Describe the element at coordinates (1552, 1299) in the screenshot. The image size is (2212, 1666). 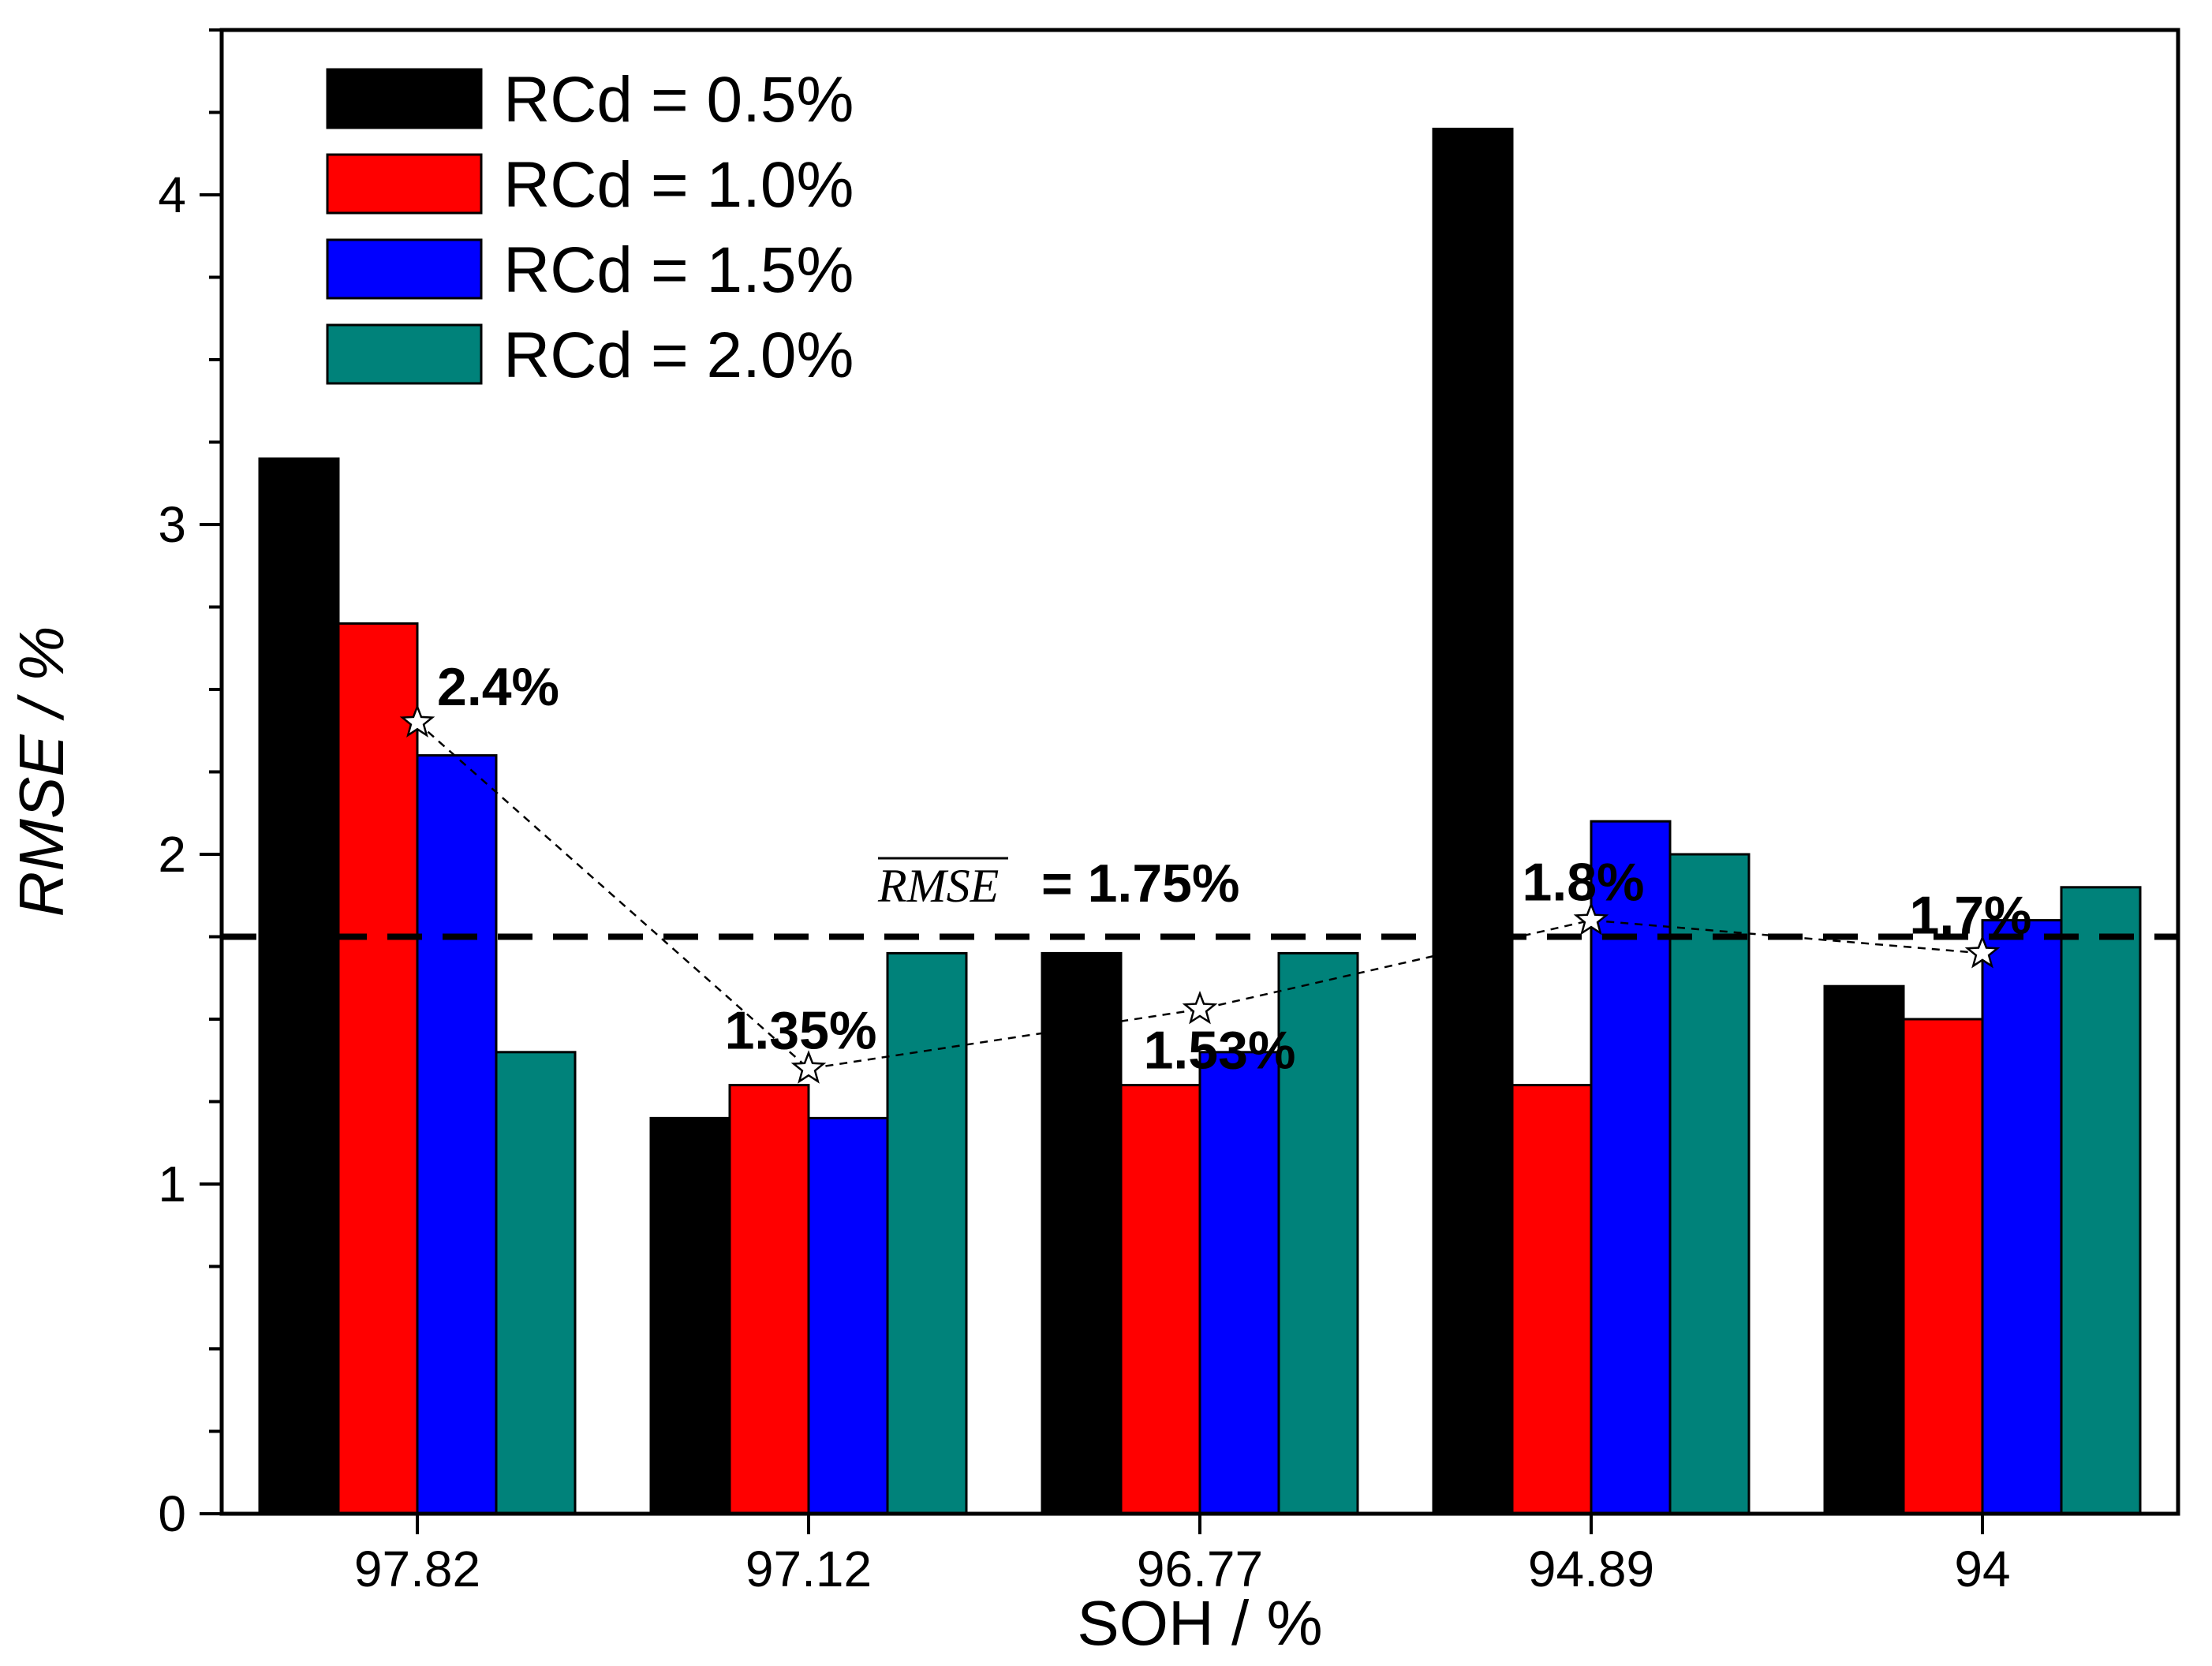
I see `bar-rcd-1-0--94.89` at that location.